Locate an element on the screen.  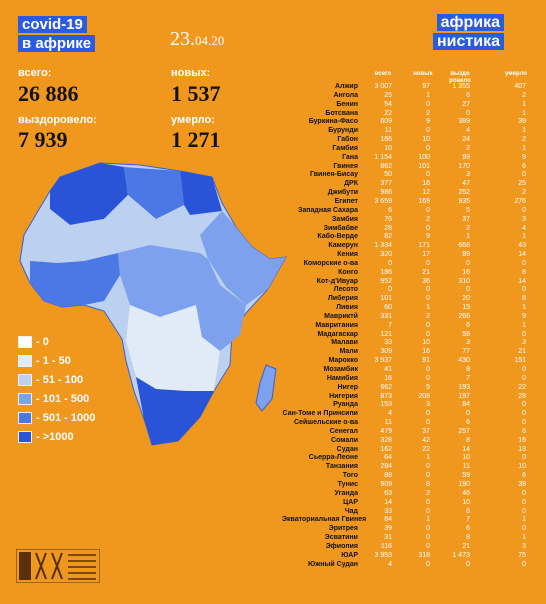
total-cell: 41 is located at coordinates (388, 369).